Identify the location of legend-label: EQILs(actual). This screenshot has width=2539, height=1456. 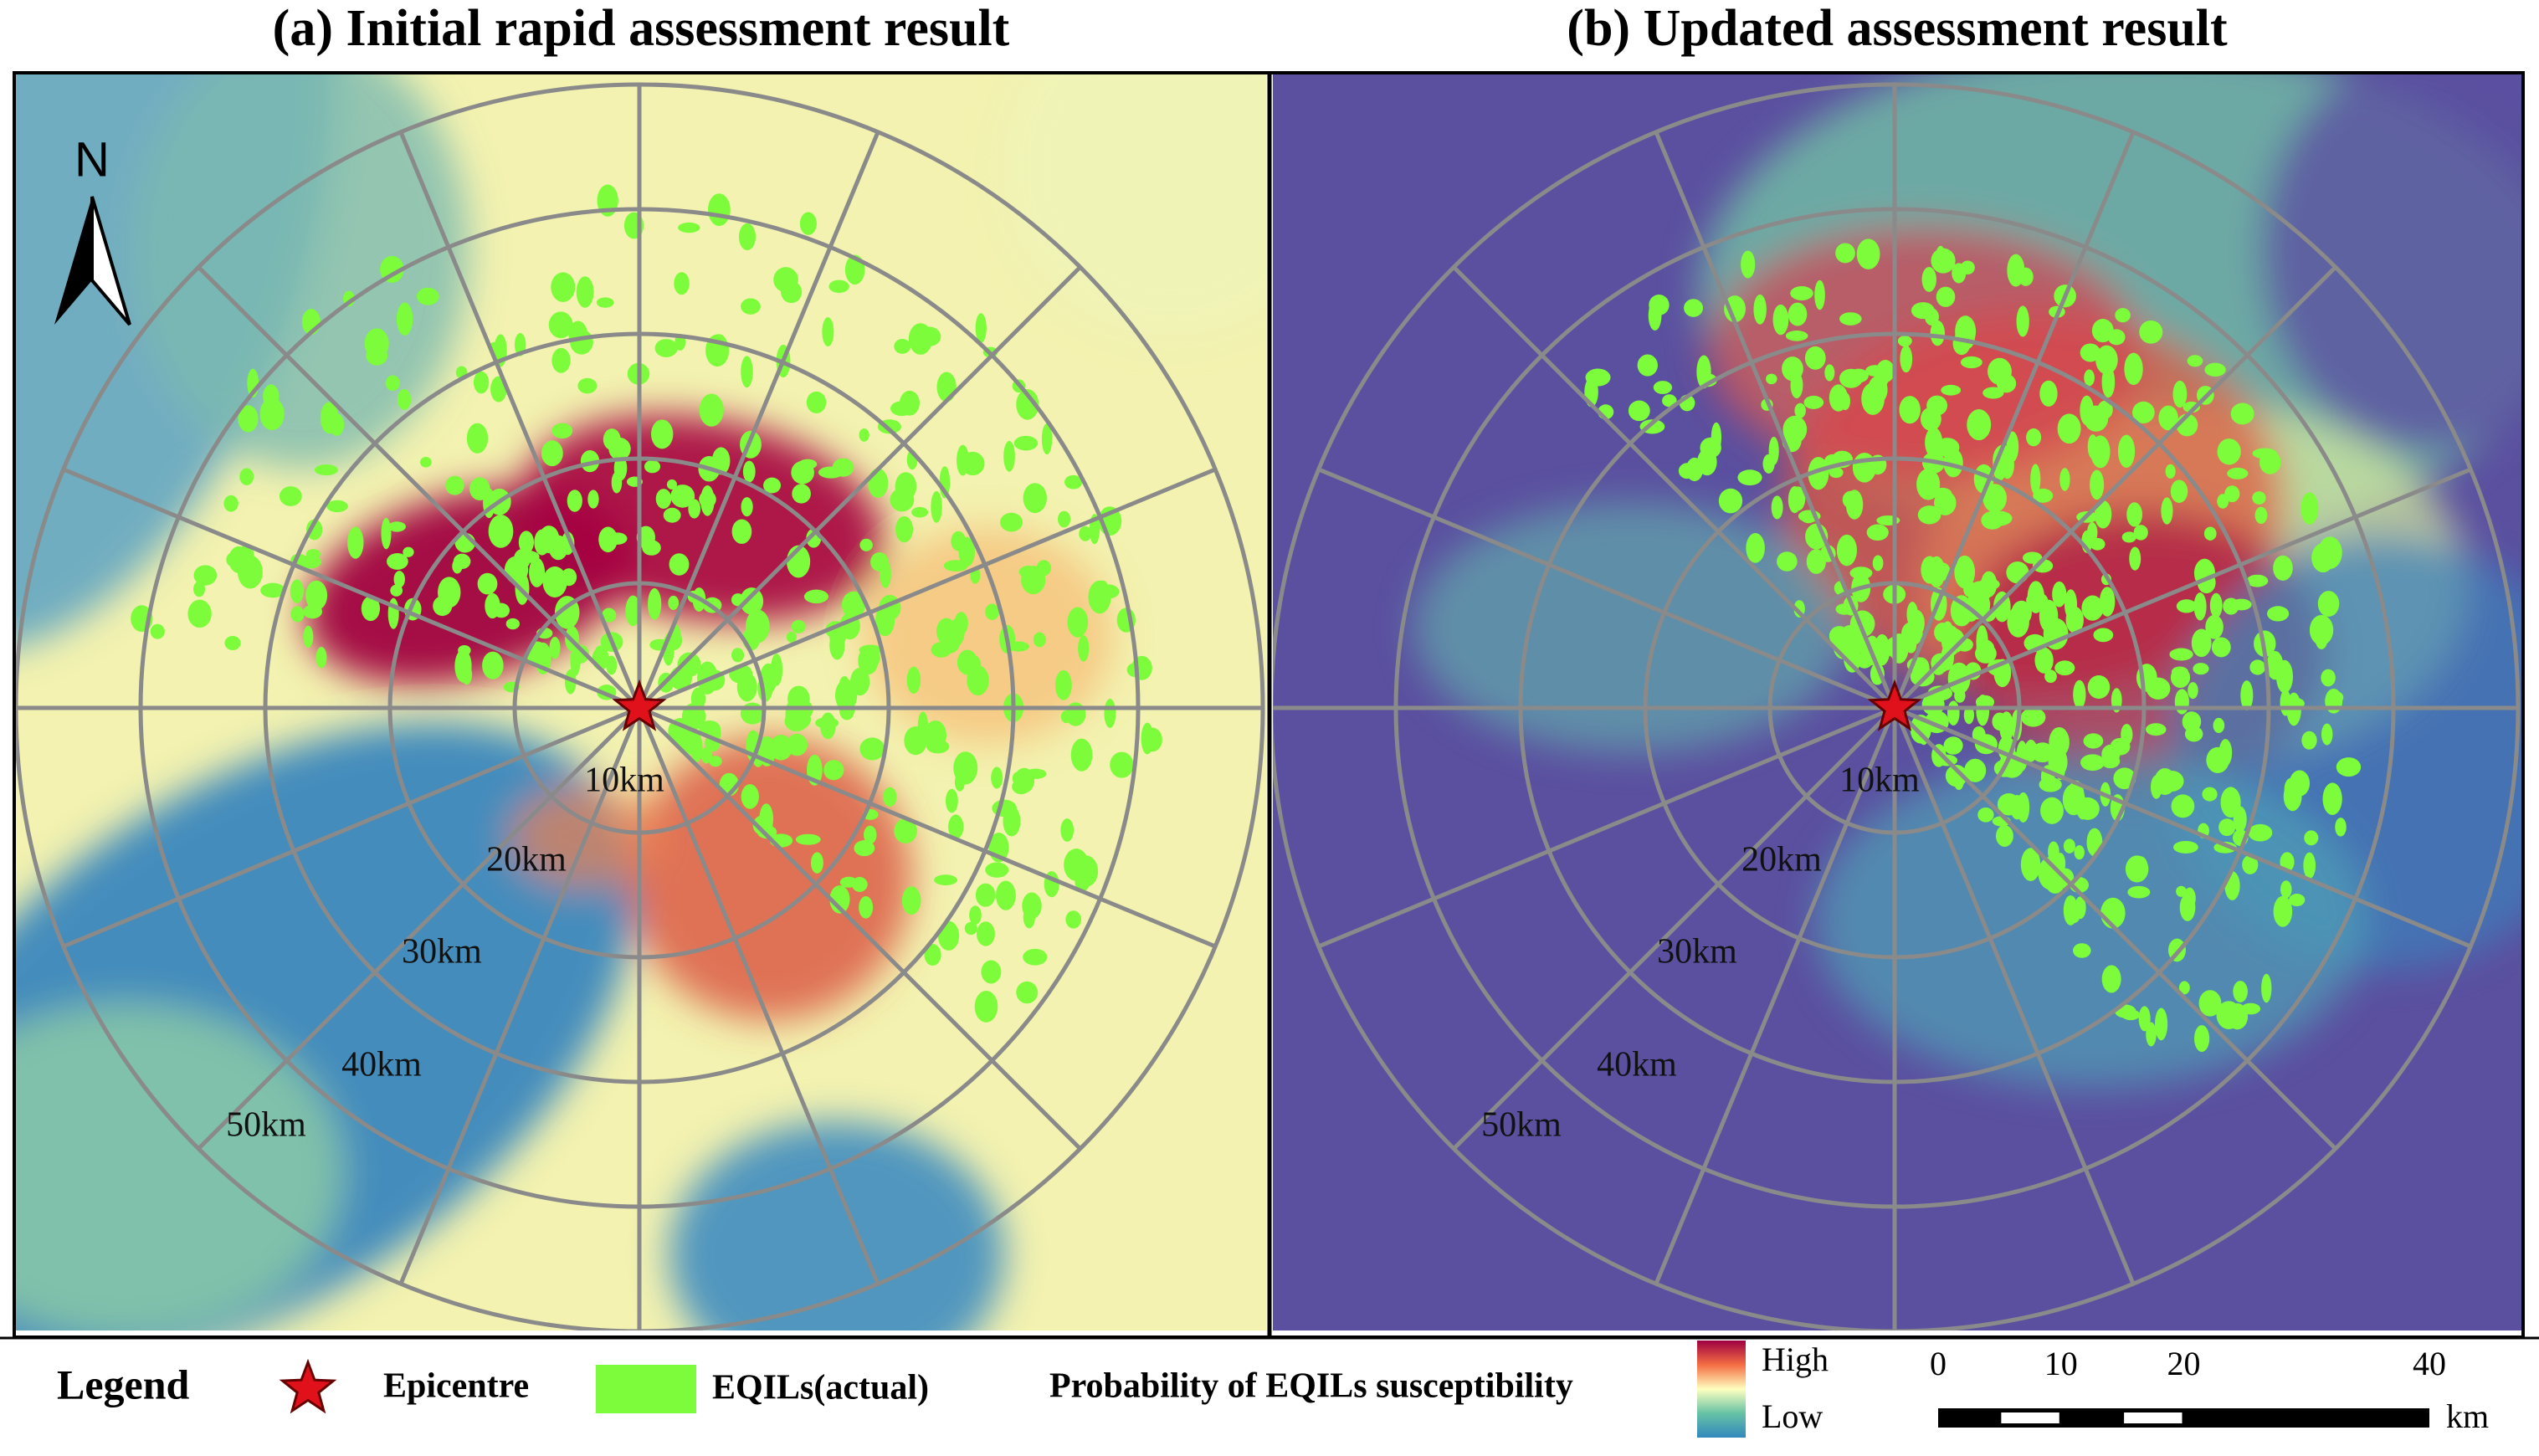
(820, 1388).